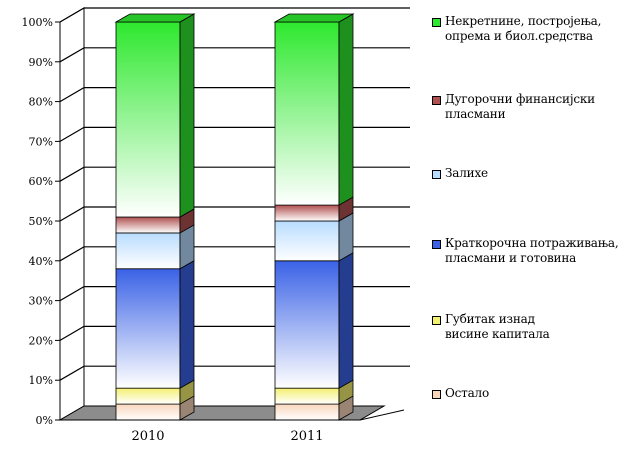 Image resolution: width=634 pixels, height=453 pixels. Describe the element at coordinates (467, 393) in the screenshot. I see `legend-label: Остало` at that location.